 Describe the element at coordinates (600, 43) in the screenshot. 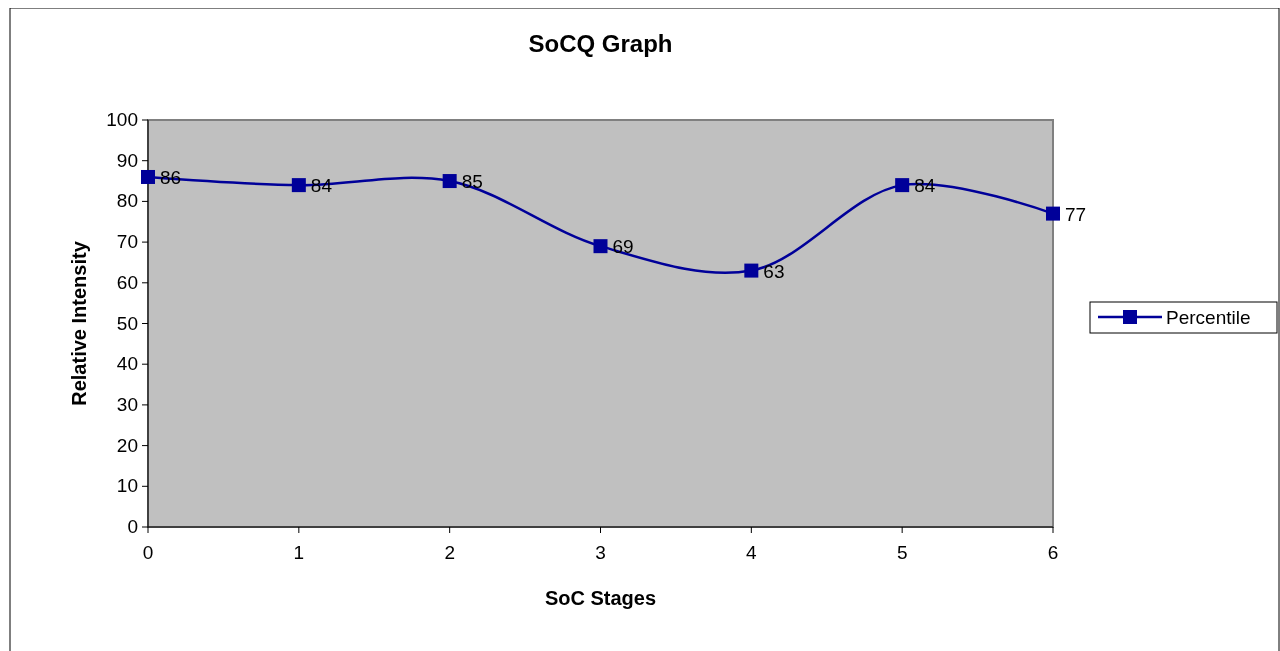

I see `chart-title: SoCQ Graph` at that location.